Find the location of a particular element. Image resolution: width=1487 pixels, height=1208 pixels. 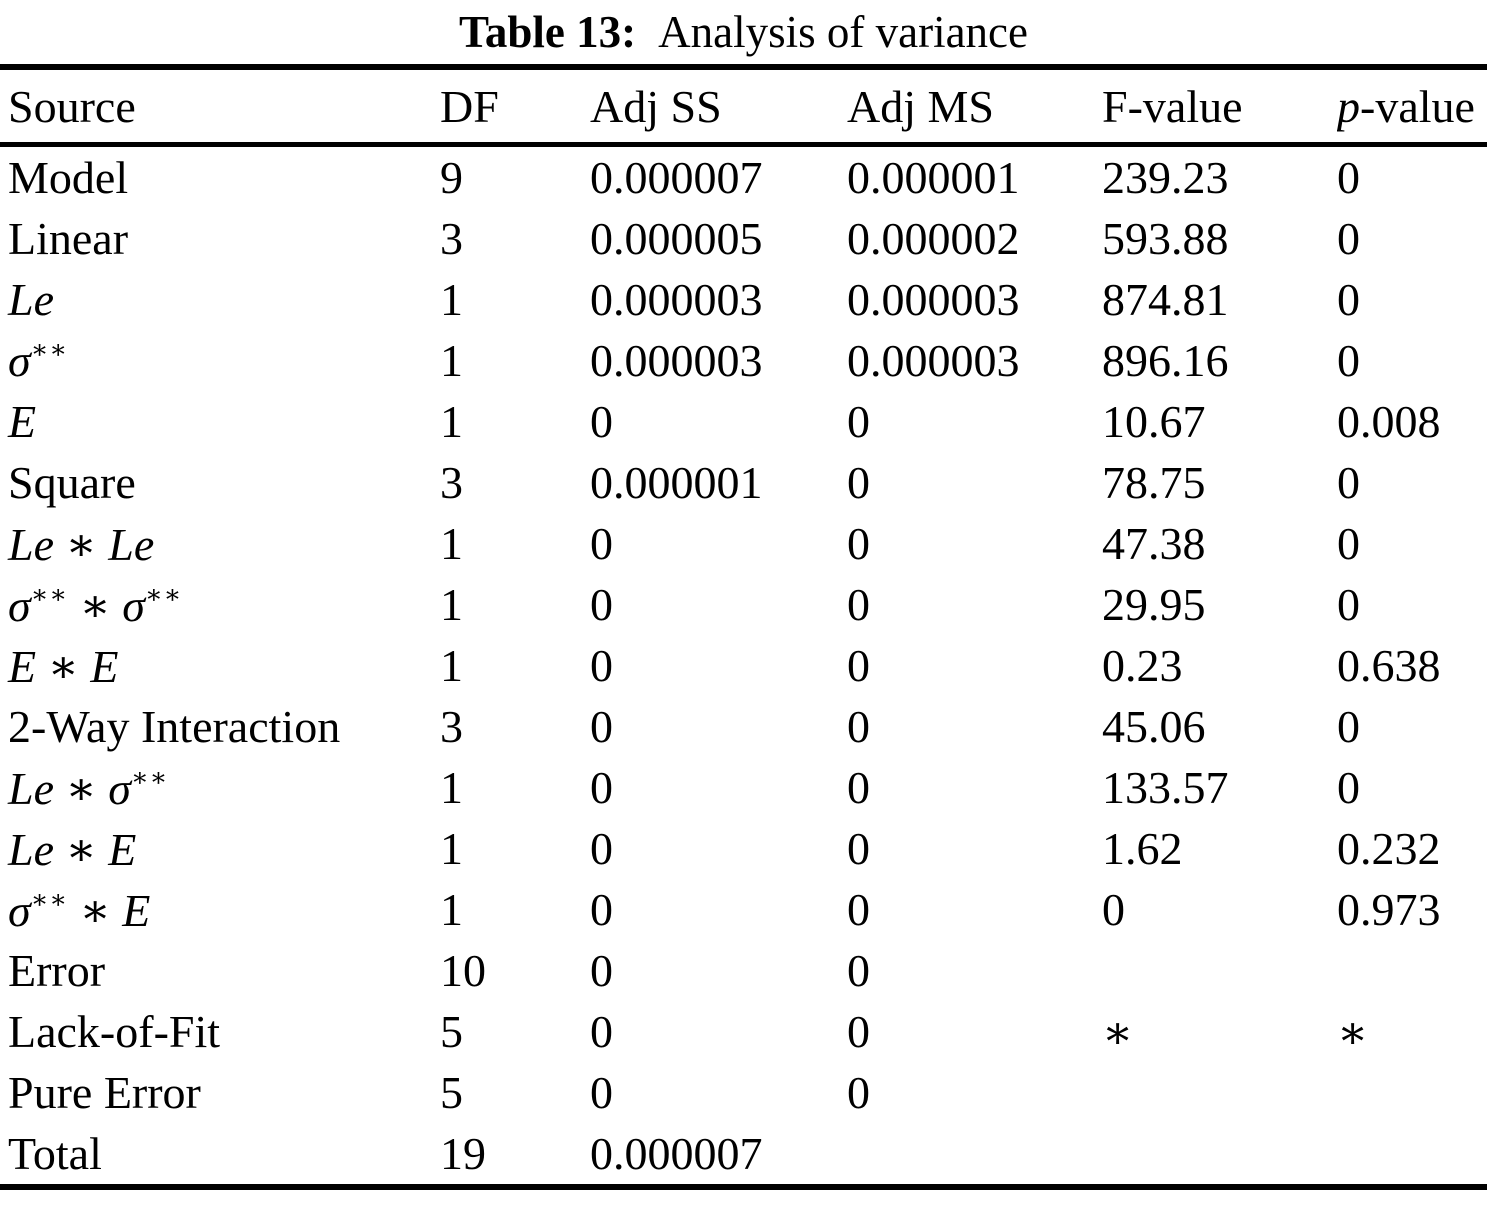

column-header-adj-ms: Adj MS is located at coordinates (974, 107).